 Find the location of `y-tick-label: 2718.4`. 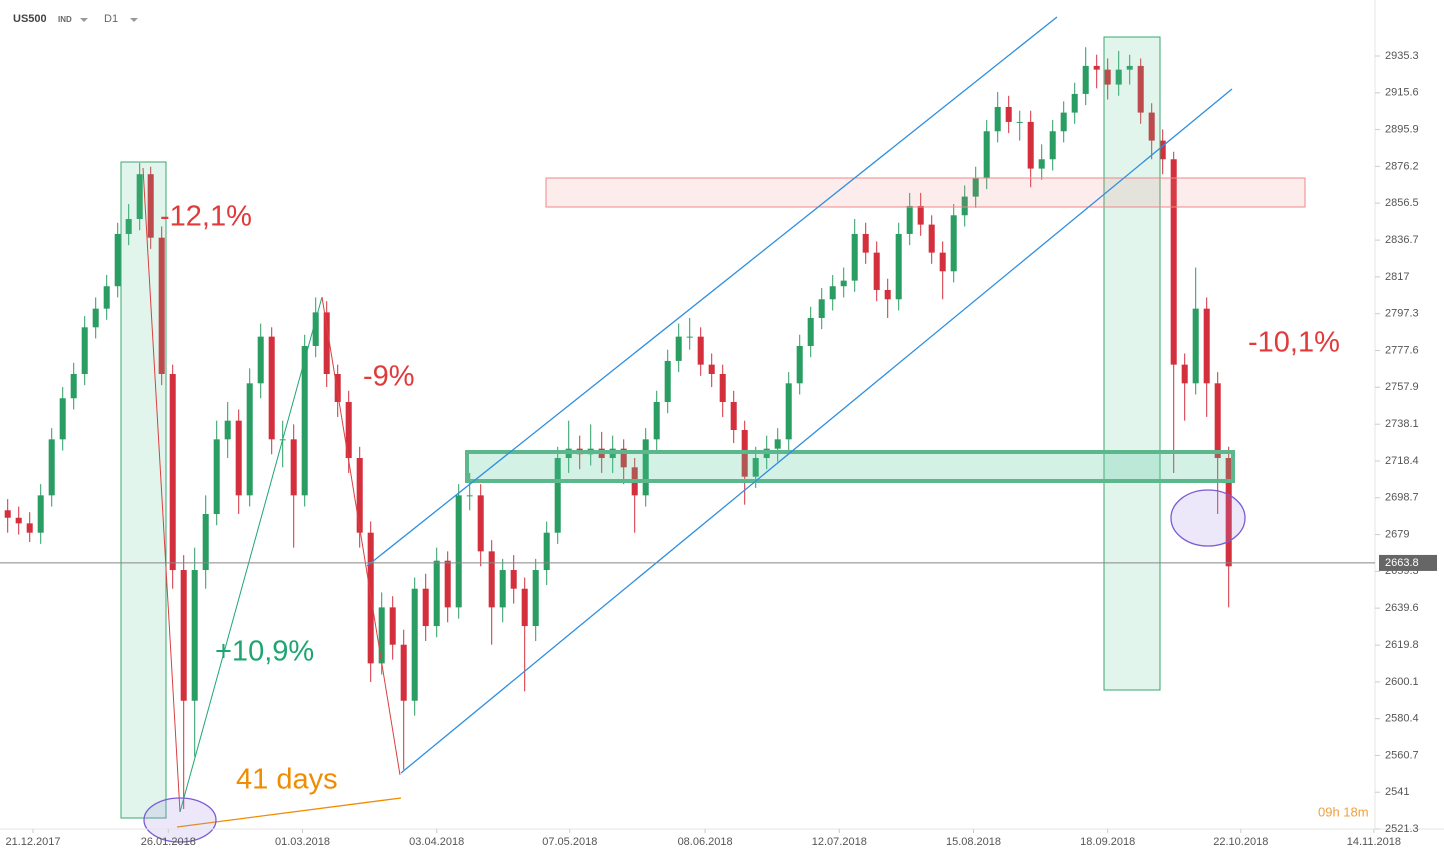

y-tick-label: 2718.4 is located at coordinates (1402, 461).